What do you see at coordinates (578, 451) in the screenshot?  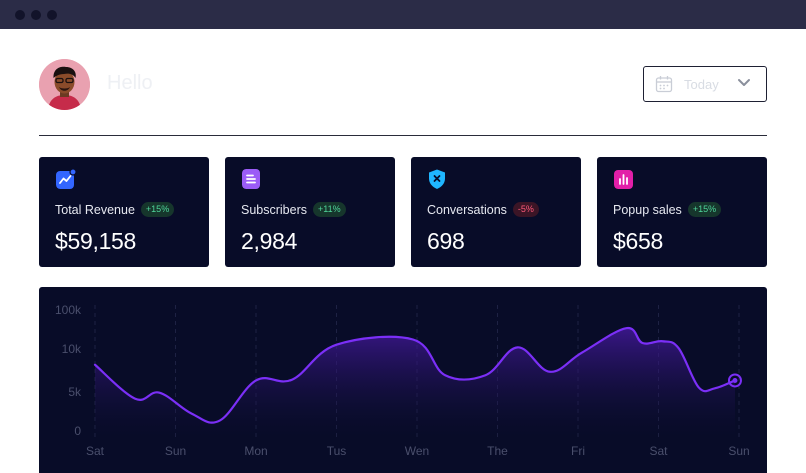 I see `x-tick-label: Fri` at bounding box center [578, 451].